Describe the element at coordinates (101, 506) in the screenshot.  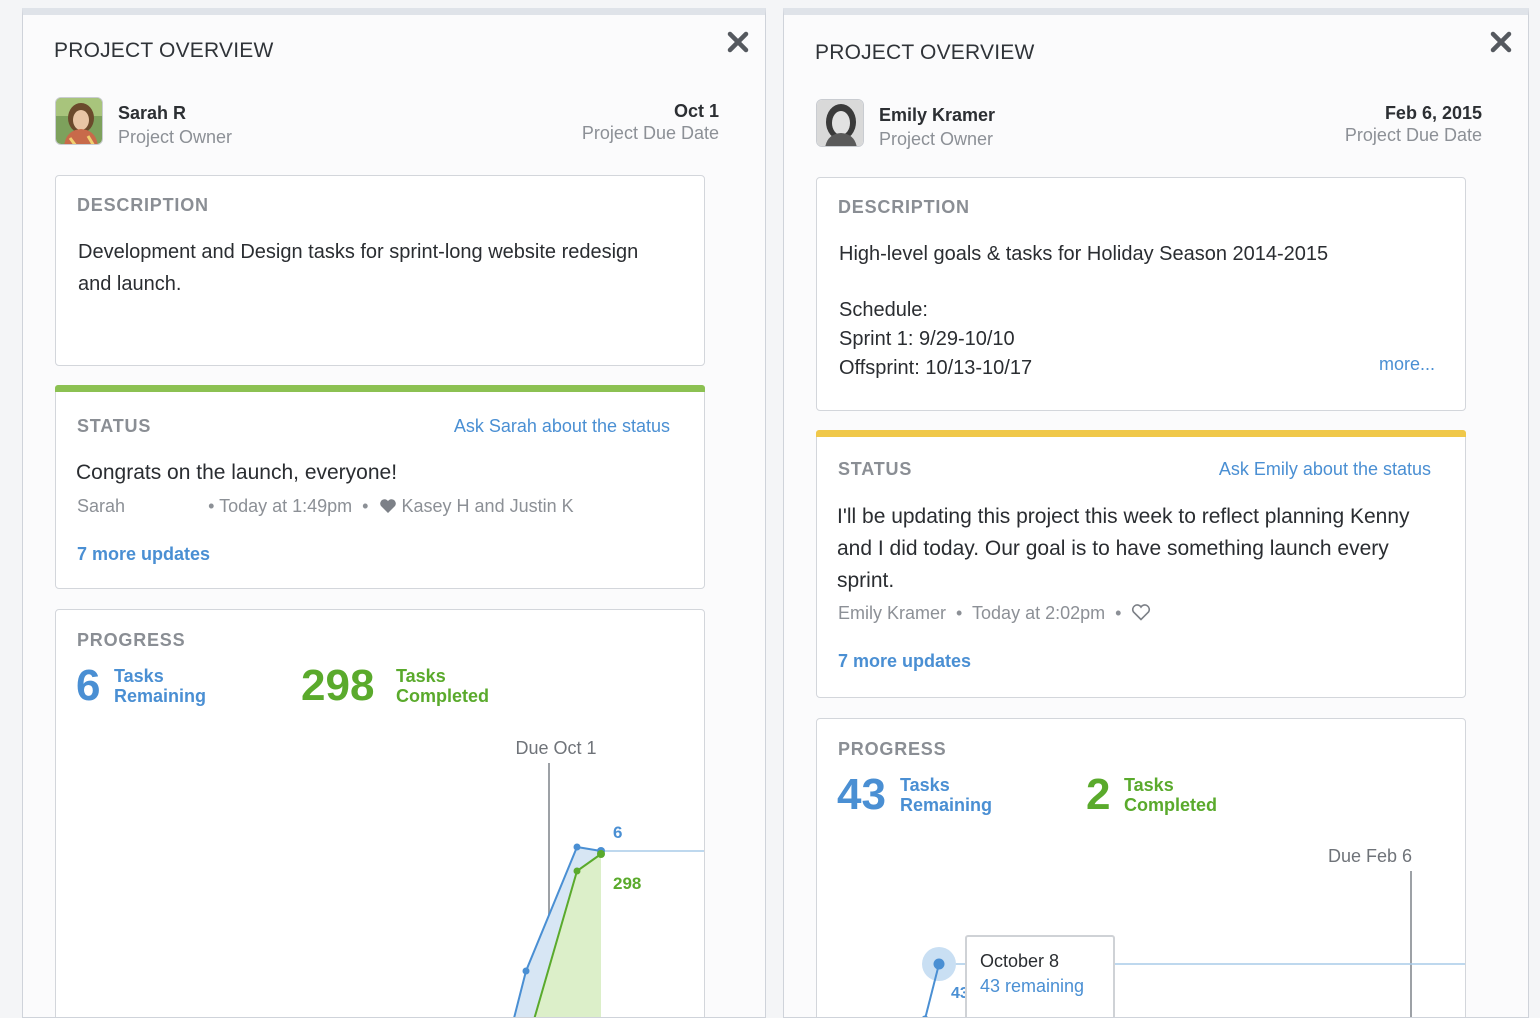
I see `status-author: Sarah` at that location.